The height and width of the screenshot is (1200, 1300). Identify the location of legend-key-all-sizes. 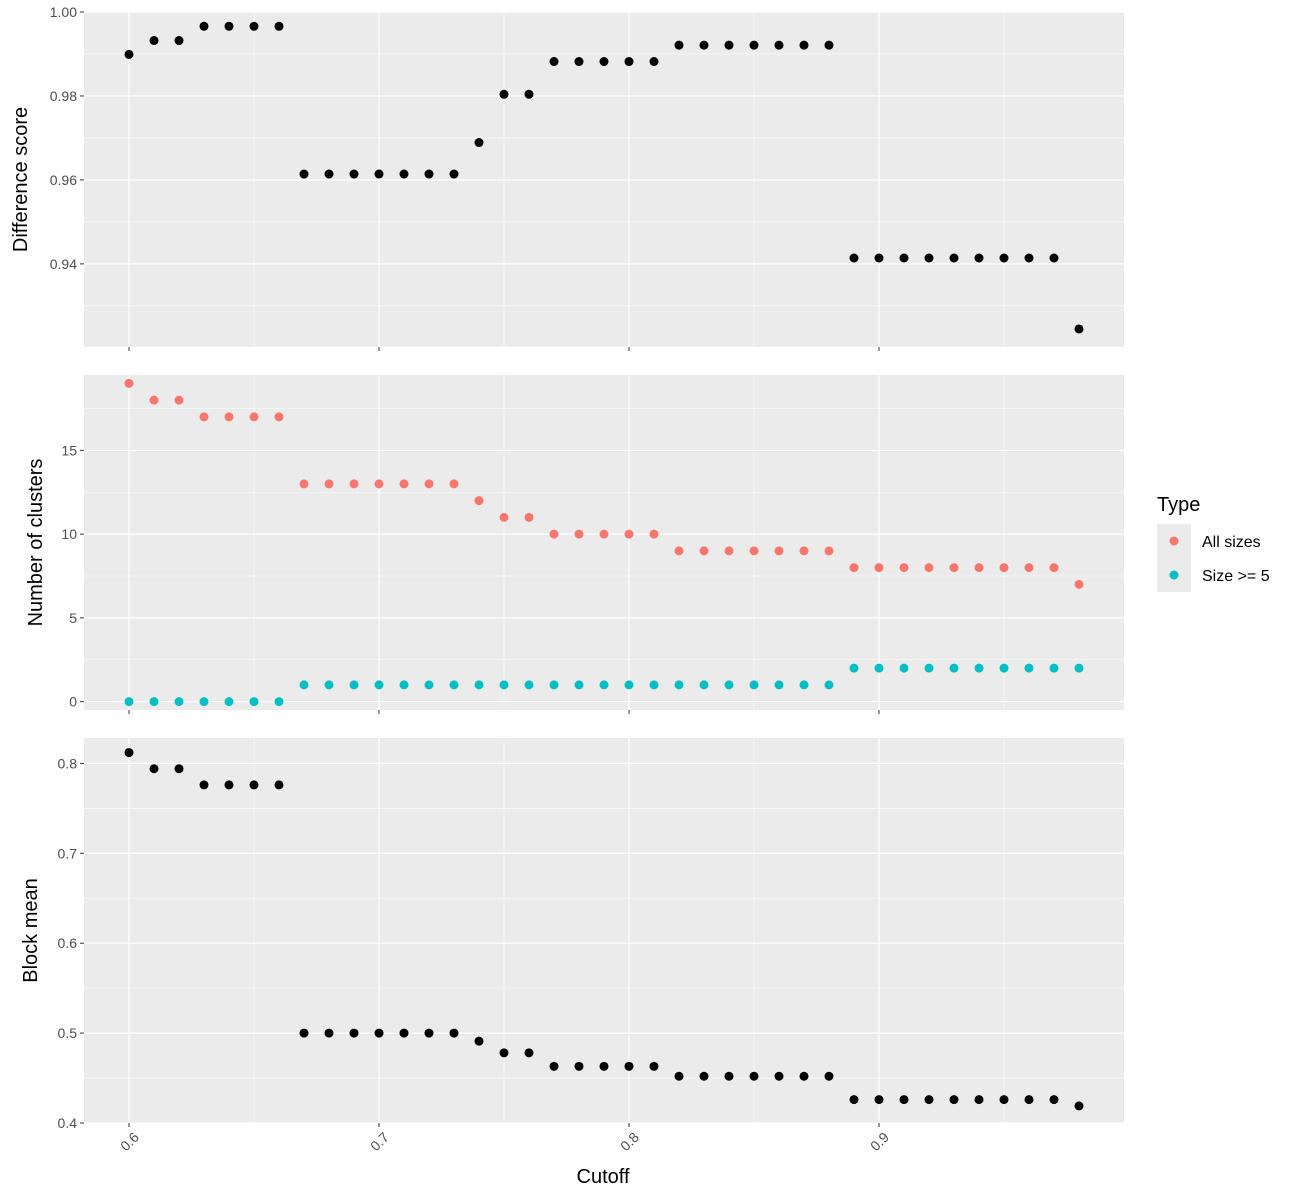
(1174, 541).